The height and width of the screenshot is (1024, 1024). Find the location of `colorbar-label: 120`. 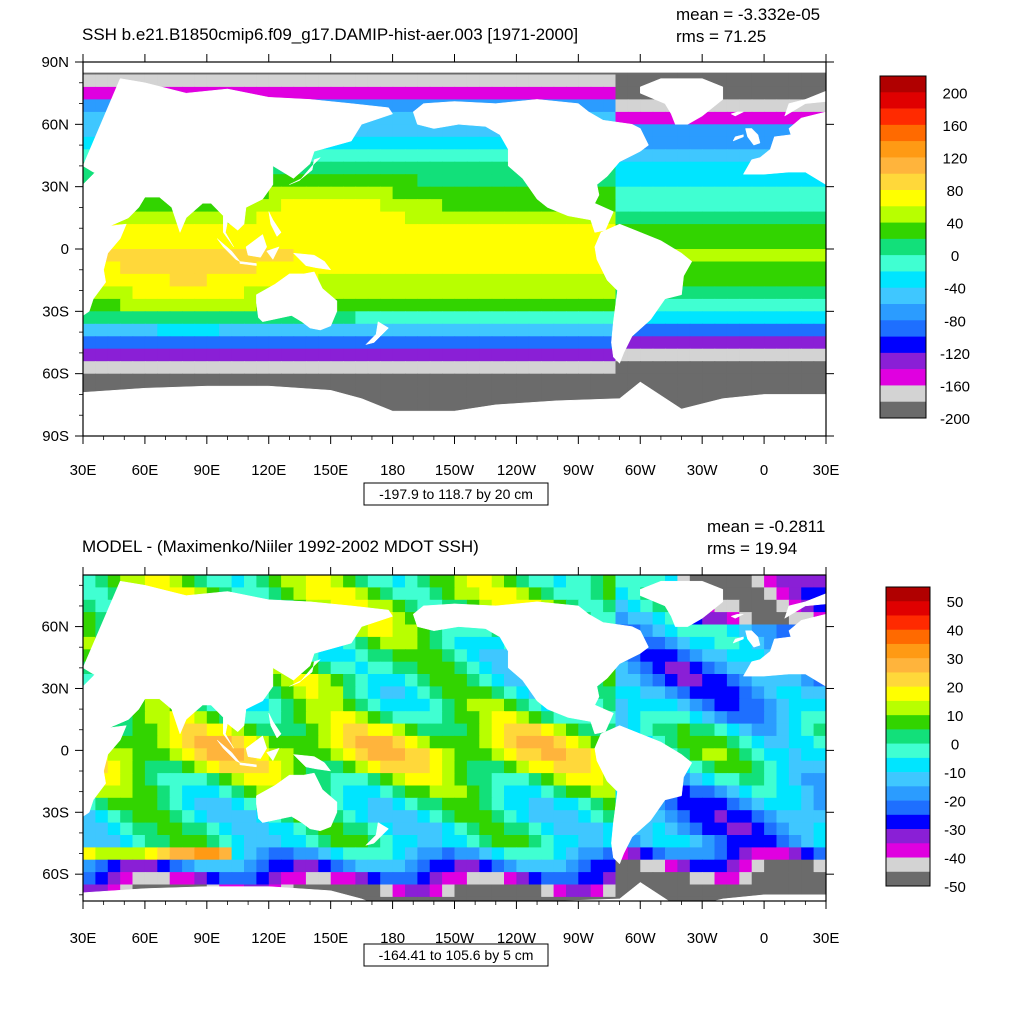

colorbar-label: 120 is located at coordinates (954, 158).